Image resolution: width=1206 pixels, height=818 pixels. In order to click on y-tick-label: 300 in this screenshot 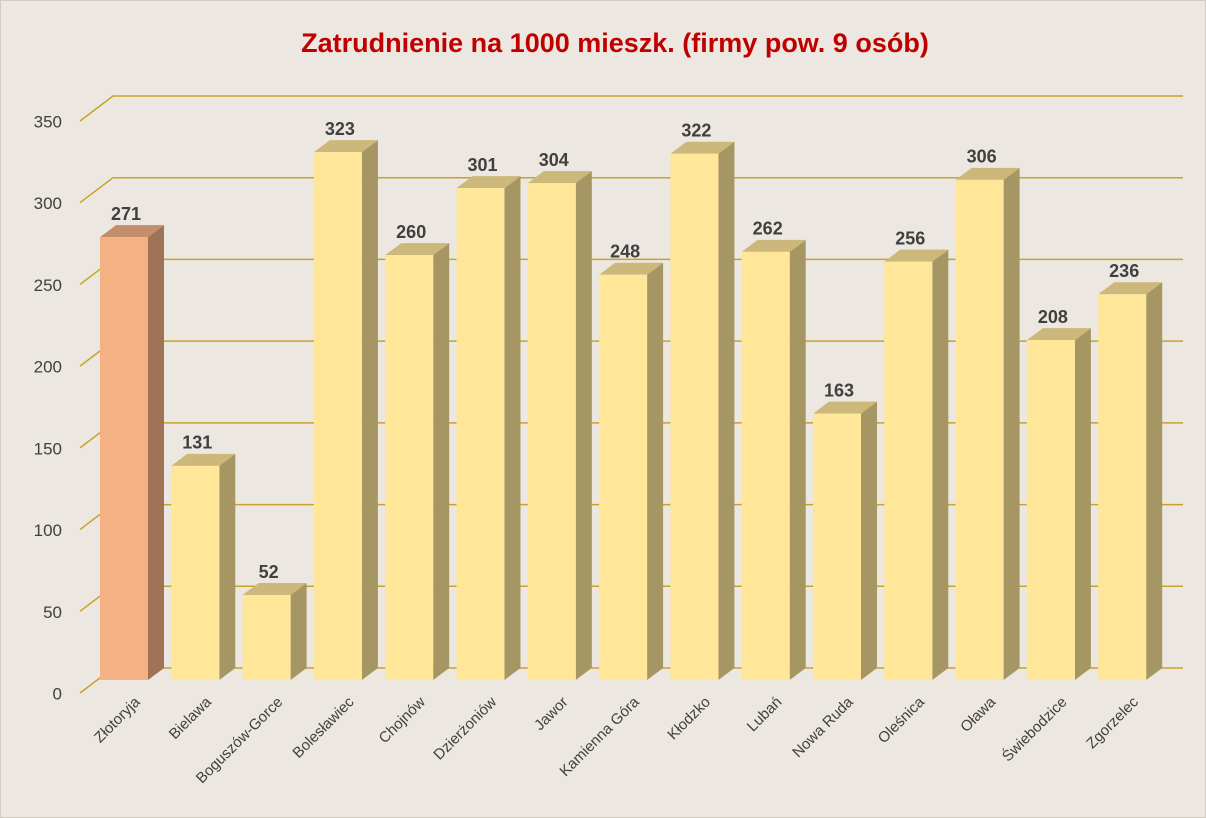, I will do `click(48, 203)`.